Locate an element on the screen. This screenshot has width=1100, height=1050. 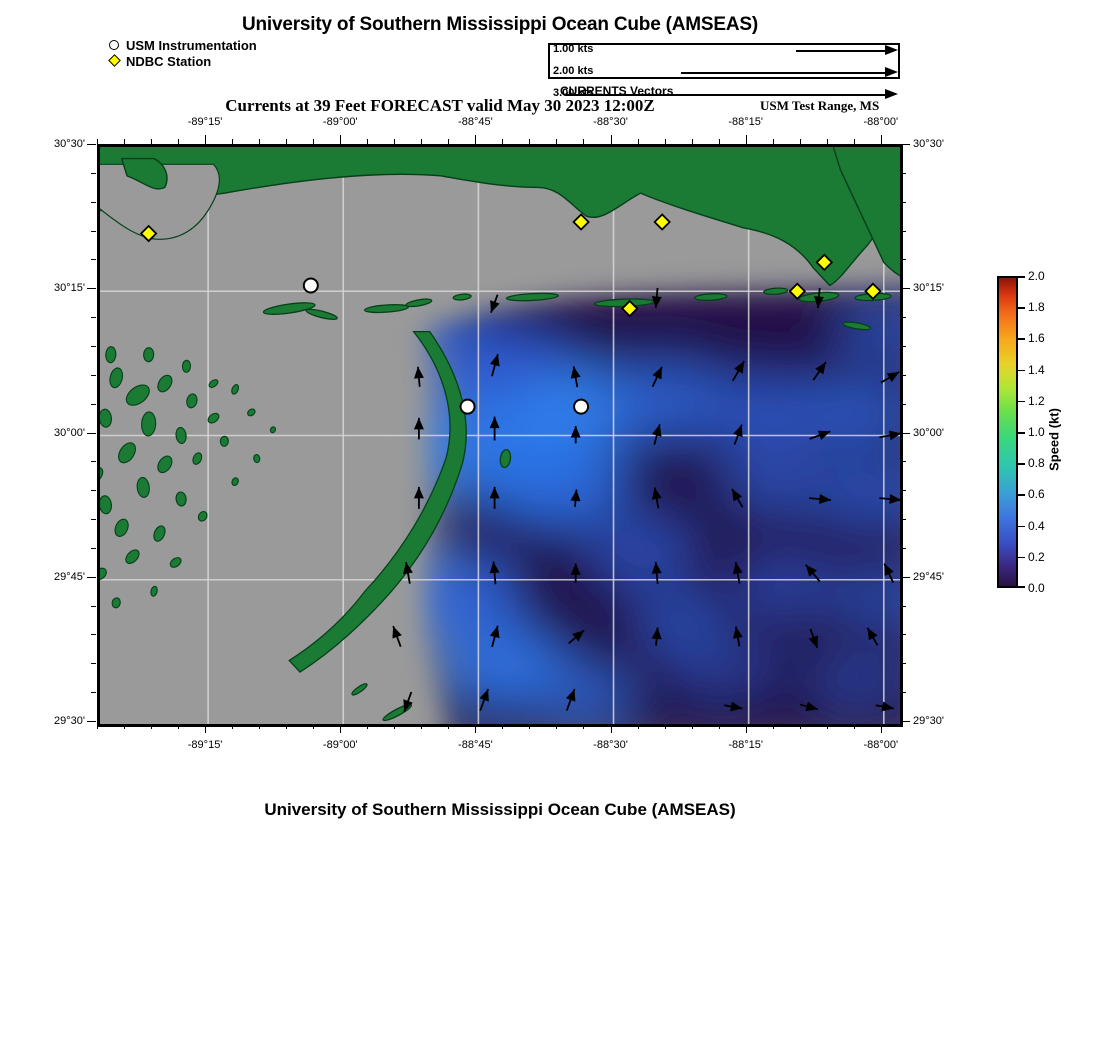
legend-item-label: USM Instrumentation is located at coordinates (191, 45).